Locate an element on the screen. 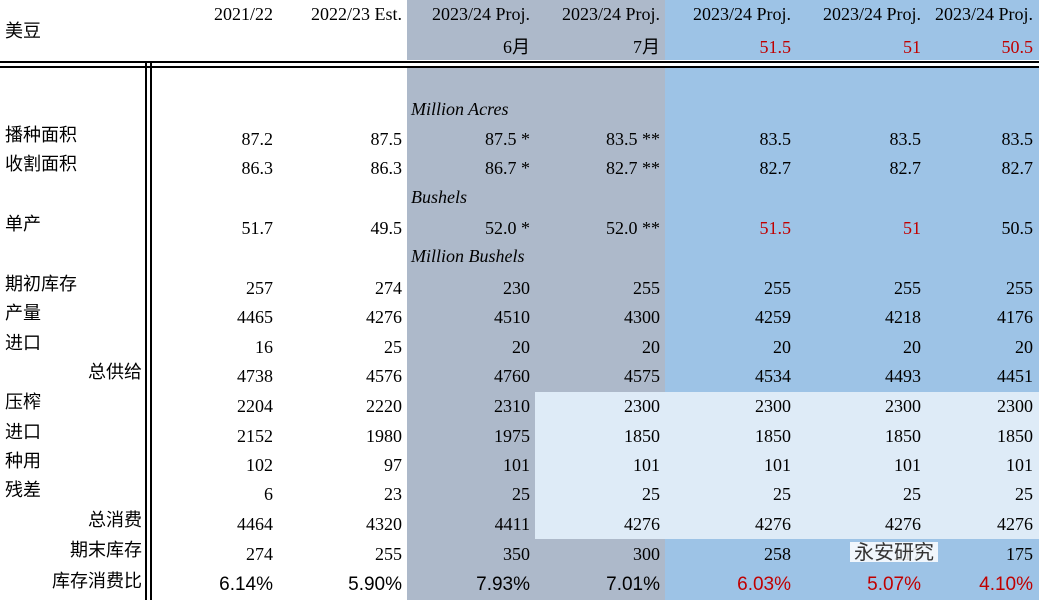 This screenshot has height=600, width=1039. cell: 4176 is located at coordinates (1015, 317).